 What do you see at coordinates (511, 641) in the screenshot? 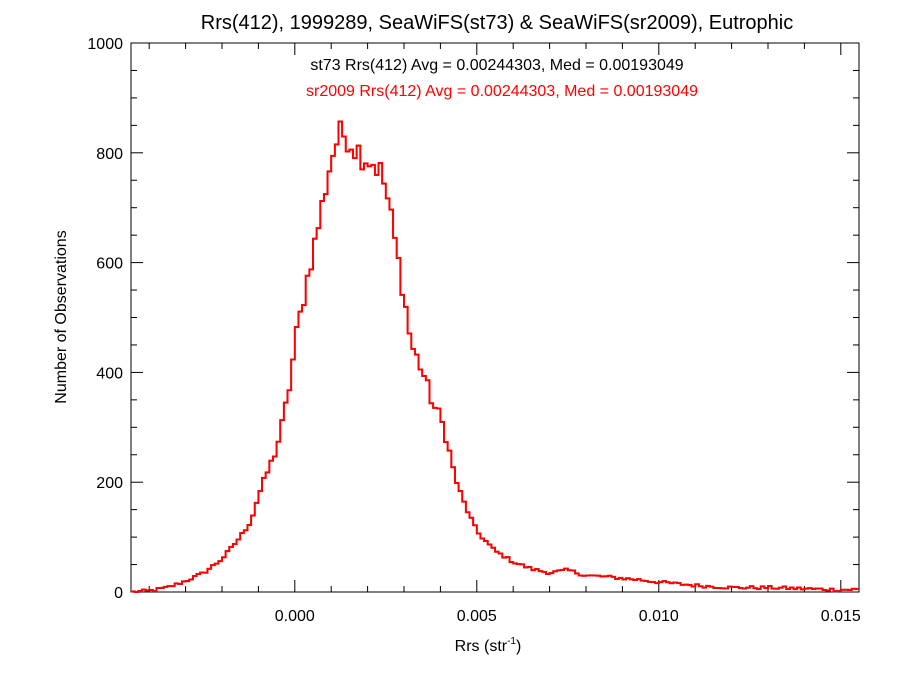
I see `x-axis-label-sup: -1` at bounding box center [511, 641].